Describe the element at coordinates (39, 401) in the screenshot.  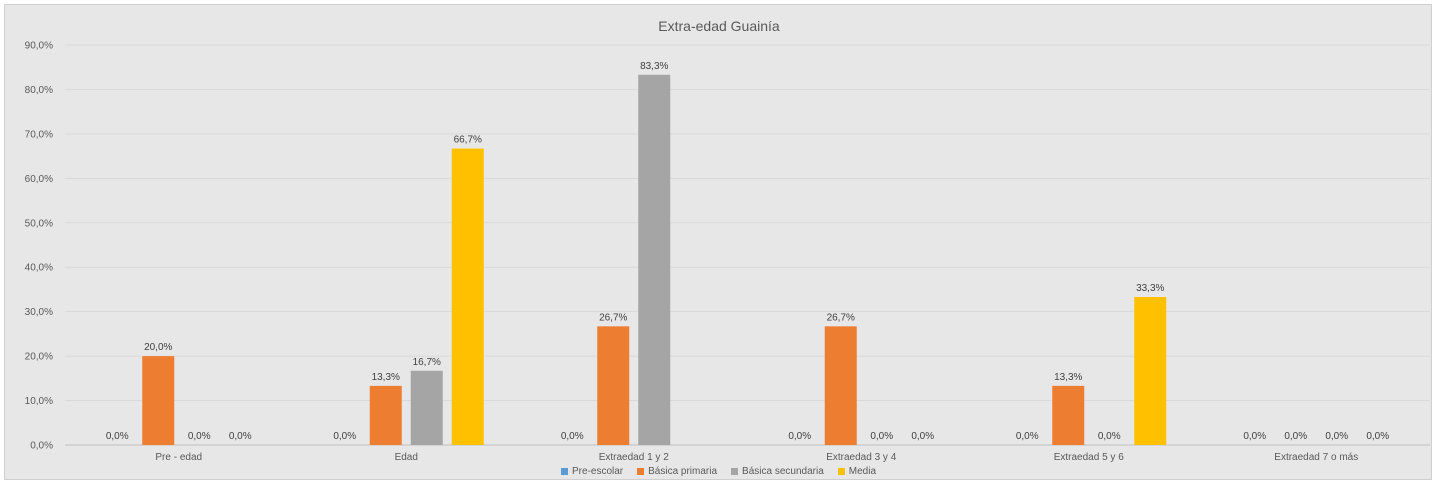
I see `y-tick-label: 10,0%` at that location.